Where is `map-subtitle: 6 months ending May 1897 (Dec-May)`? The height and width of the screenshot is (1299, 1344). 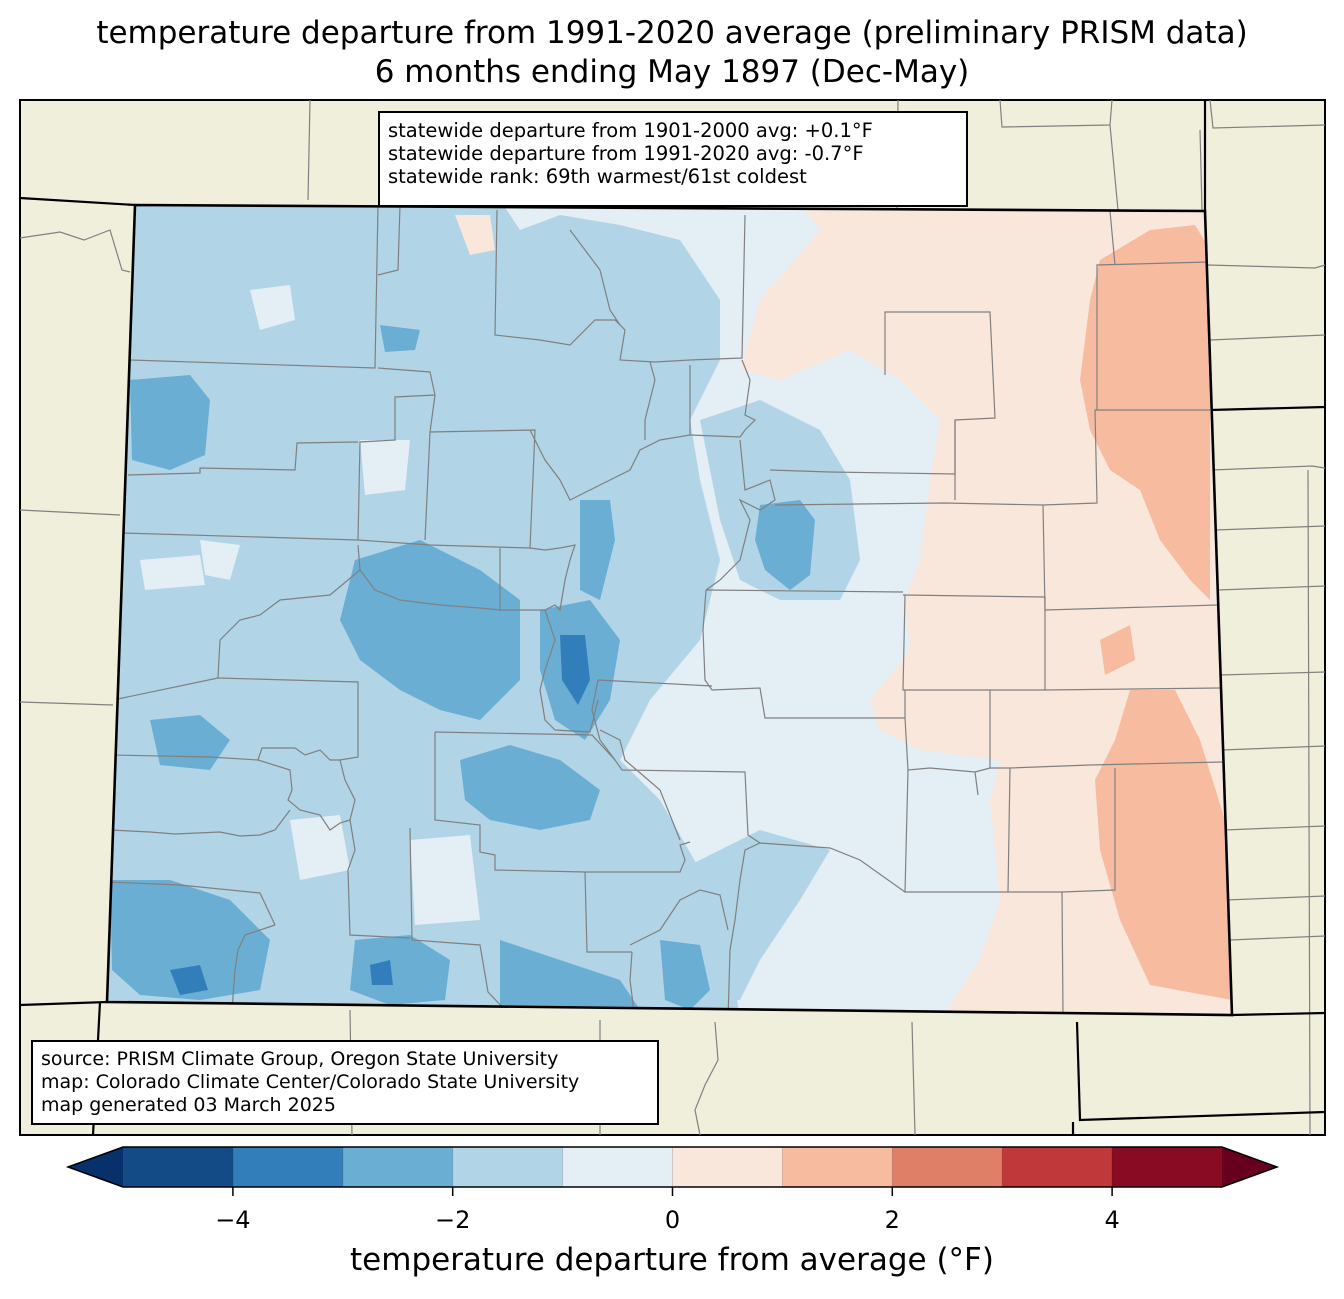 map-subtitle: 6 months ending May 1897 (Dec-May) is located at coordinates (672, 72).